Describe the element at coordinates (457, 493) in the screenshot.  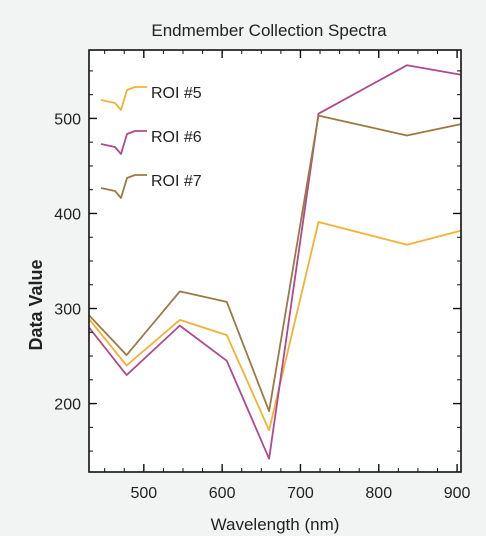
I see `x-tick-label: 900` at that location.